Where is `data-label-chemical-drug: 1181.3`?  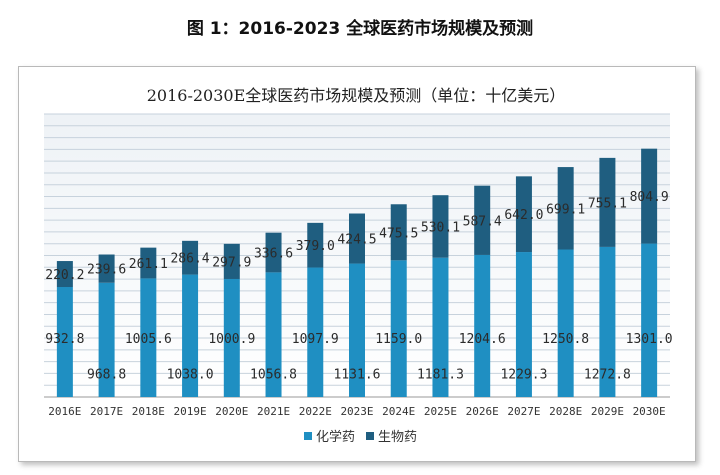 data-label-chemical-drug: 1181.3 is located at coordinates (440, 374).